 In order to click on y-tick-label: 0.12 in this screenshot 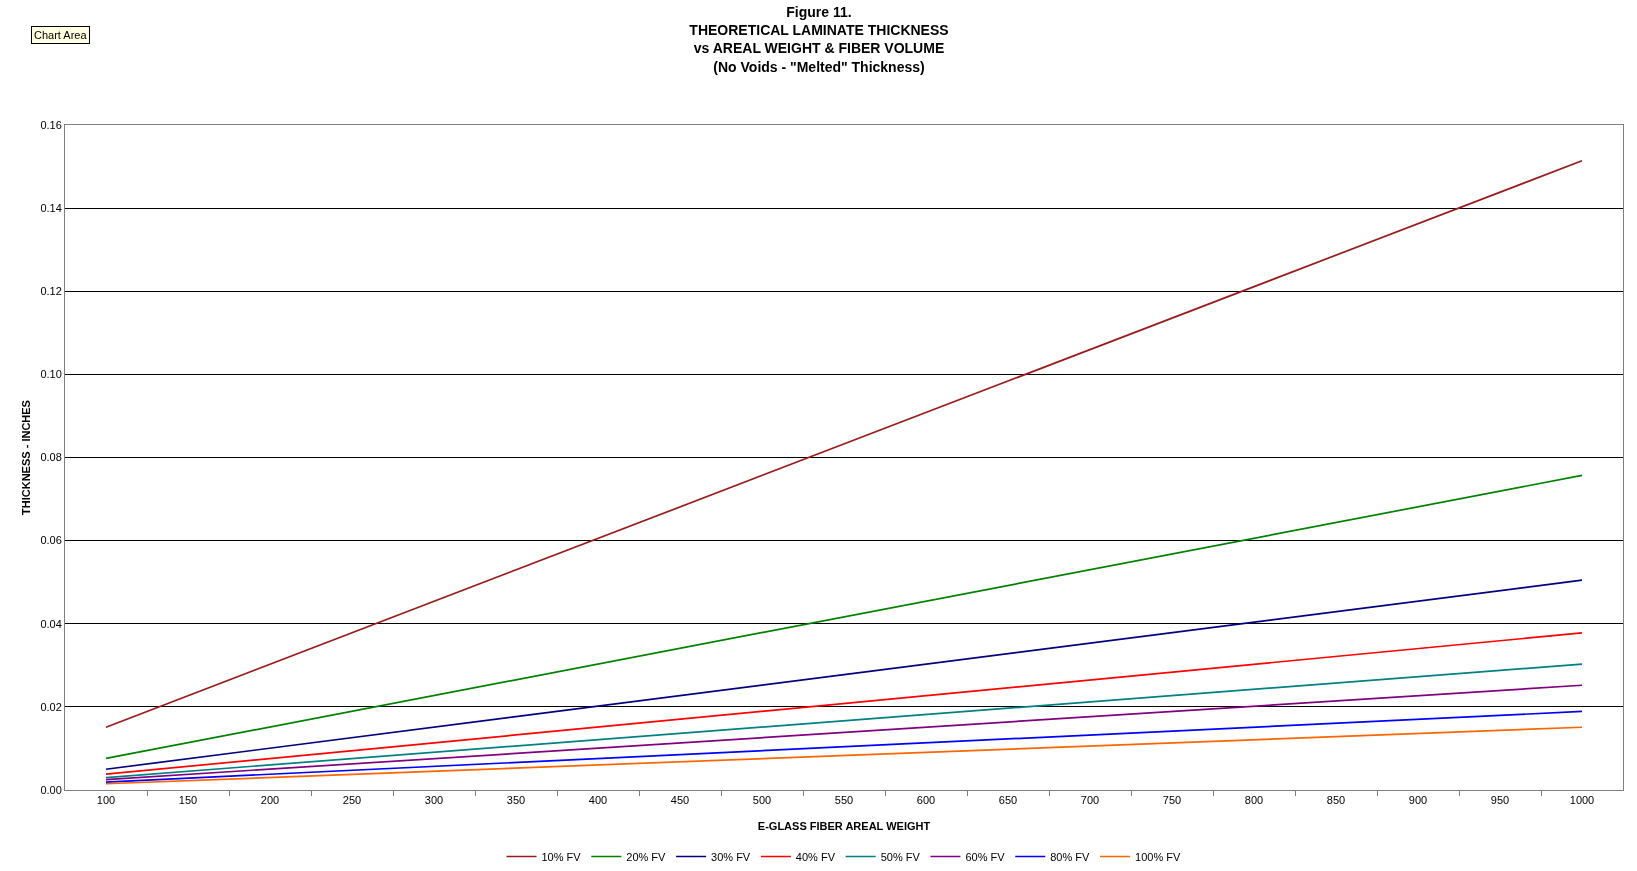, I will do `click(51, 291)`.